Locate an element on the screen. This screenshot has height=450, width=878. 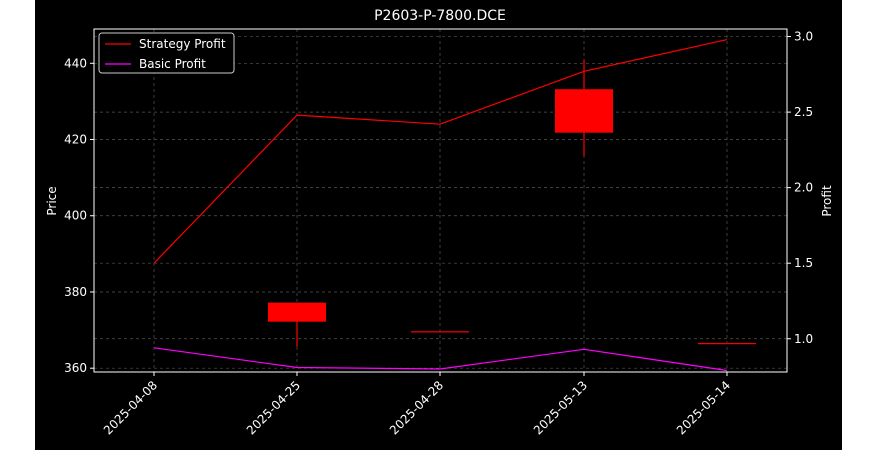
y2-tick-label: 1.0 is located at coordinates (803, 339).